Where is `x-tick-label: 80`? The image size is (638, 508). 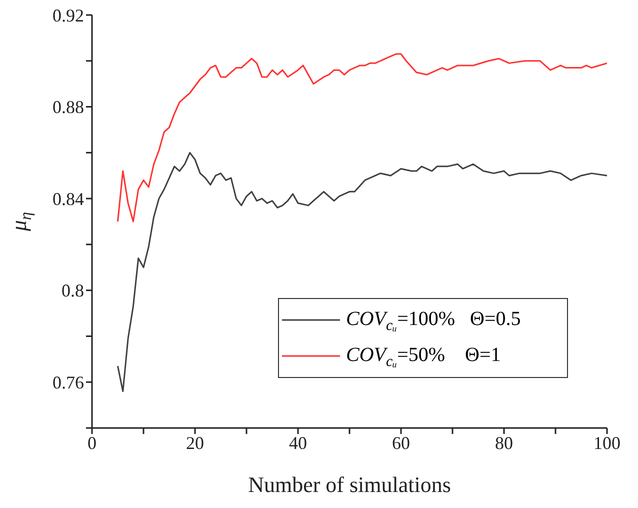 x-tick-label: 80 is located at coordinates (504, 442).